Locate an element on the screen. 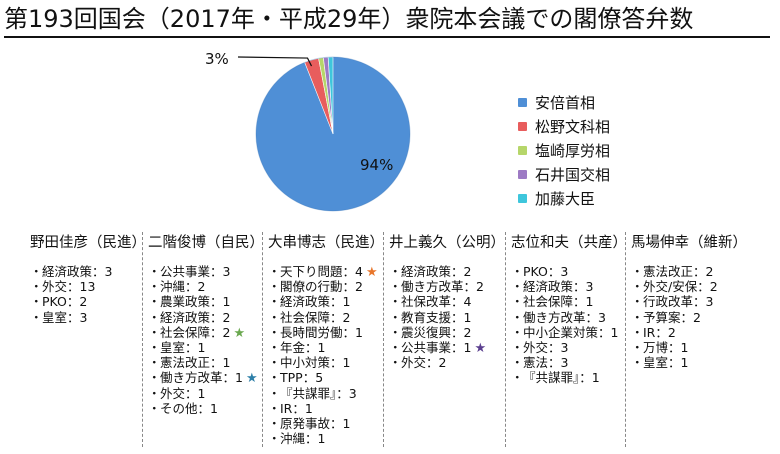 Image resolution: width=780 pixels, height=454 pixels. topic-text: 沖縄：1 is located at coordinates (303, 439).